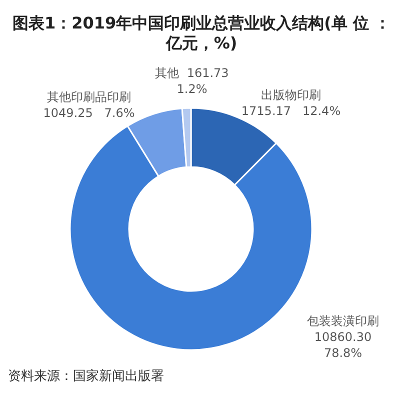 The width and height of the screenshot is (403, 411). I want to click on data-label: 1049.25 7.6%, so click(89, 113).